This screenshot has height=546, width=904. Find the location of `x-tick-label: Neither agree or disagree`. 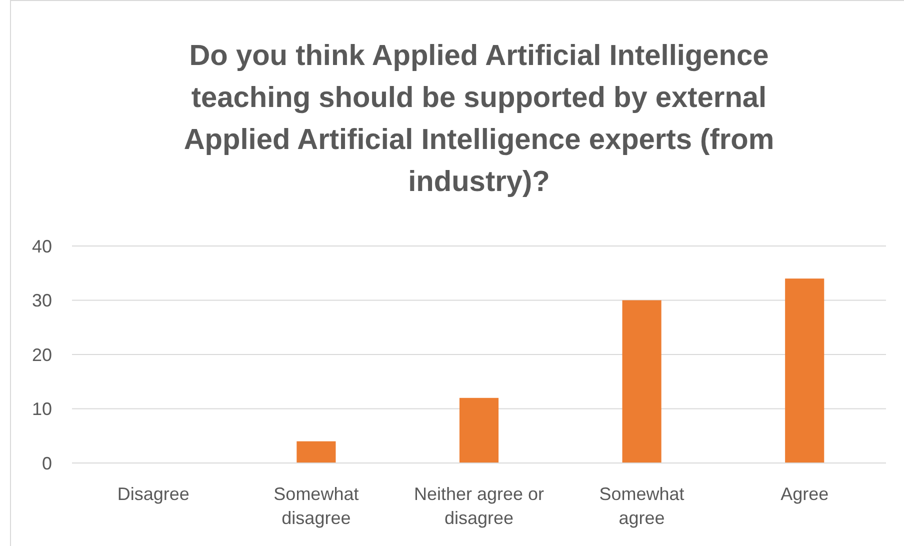

x-tick-label: Neither agree or disagree is located at coordinates (479, 506).